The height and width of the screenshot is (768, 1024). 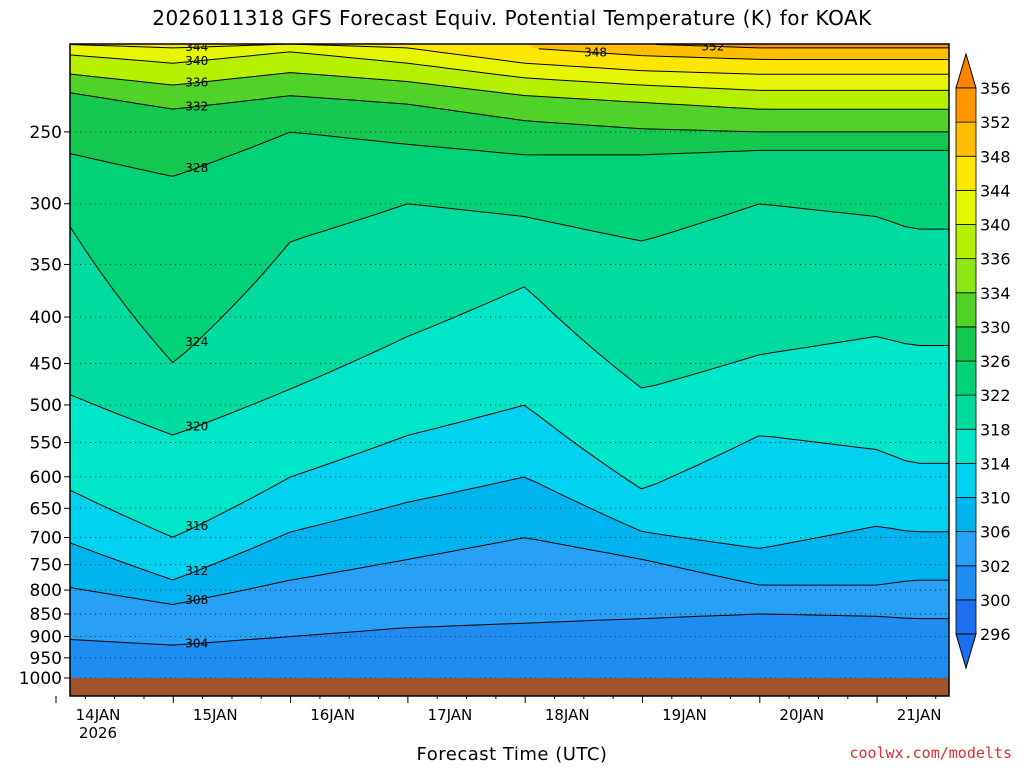 What do you see at coordinates (196, 107) in the screenshot?
I see `contour-label-332: 332` at bounding box center [196, 107].